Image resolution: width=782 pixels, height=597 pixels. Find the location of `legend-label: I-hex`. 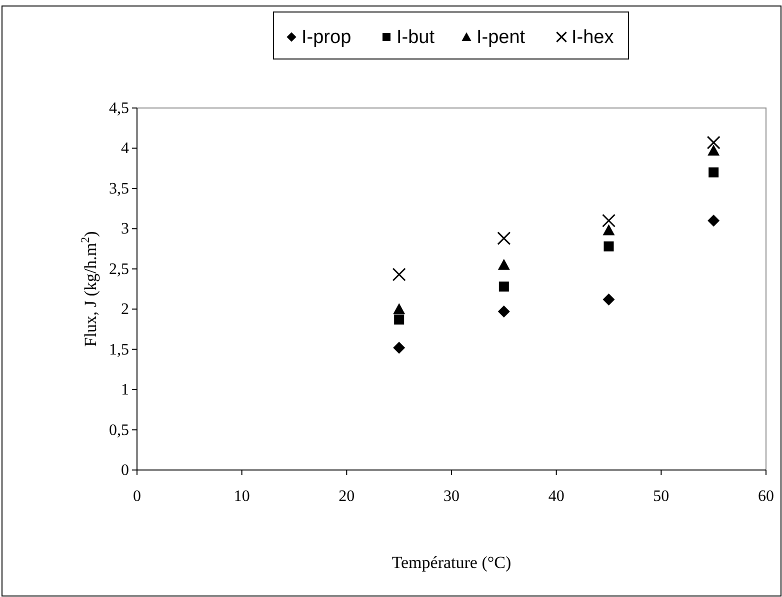

legend-label: I-hex is located at coordinates (593, 37).